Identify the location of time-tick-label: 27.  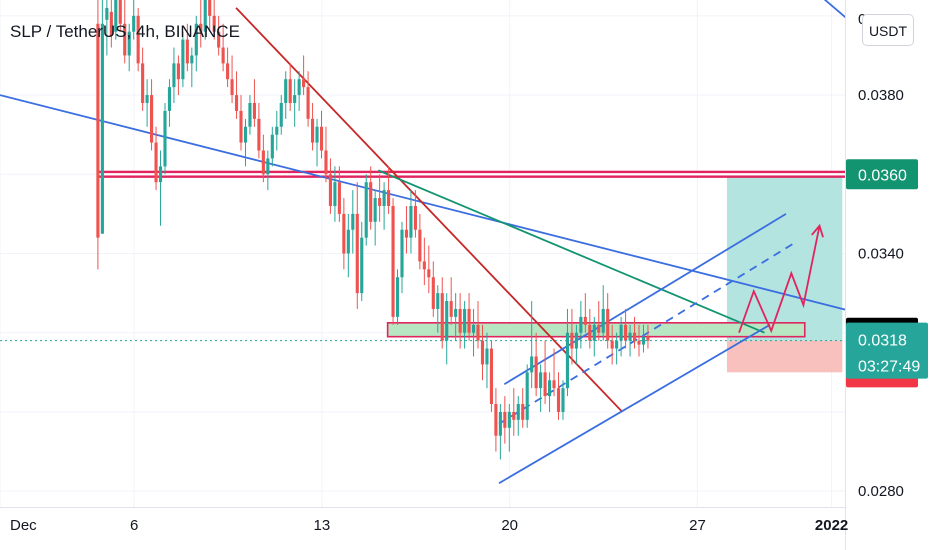
(697, 525).